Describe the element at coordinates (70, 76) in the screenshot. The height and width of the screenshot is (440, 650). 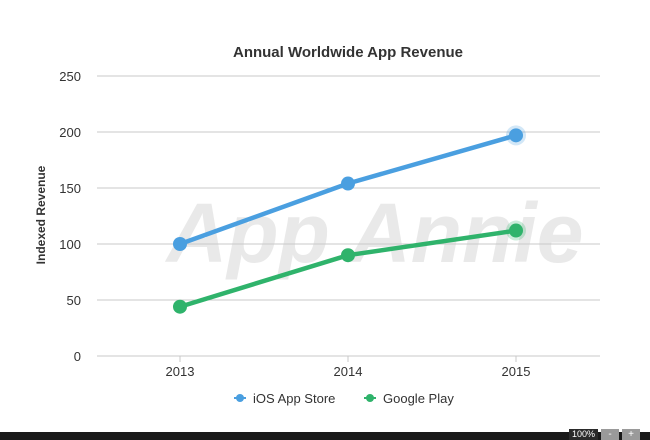
I see `y-tick-label: 250` at that location.